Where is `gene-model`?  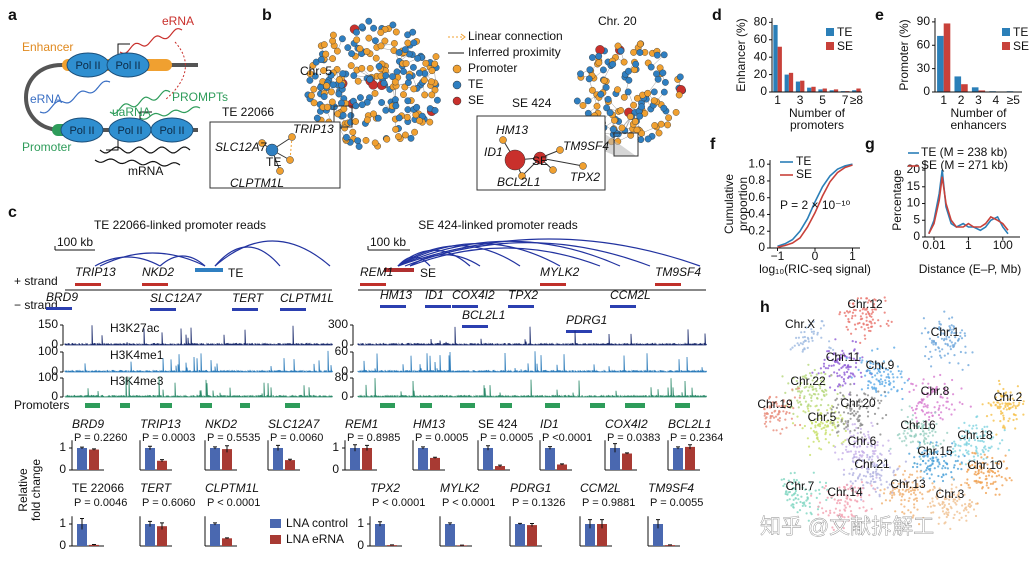 gene-model is located at coordinates (553, 284).